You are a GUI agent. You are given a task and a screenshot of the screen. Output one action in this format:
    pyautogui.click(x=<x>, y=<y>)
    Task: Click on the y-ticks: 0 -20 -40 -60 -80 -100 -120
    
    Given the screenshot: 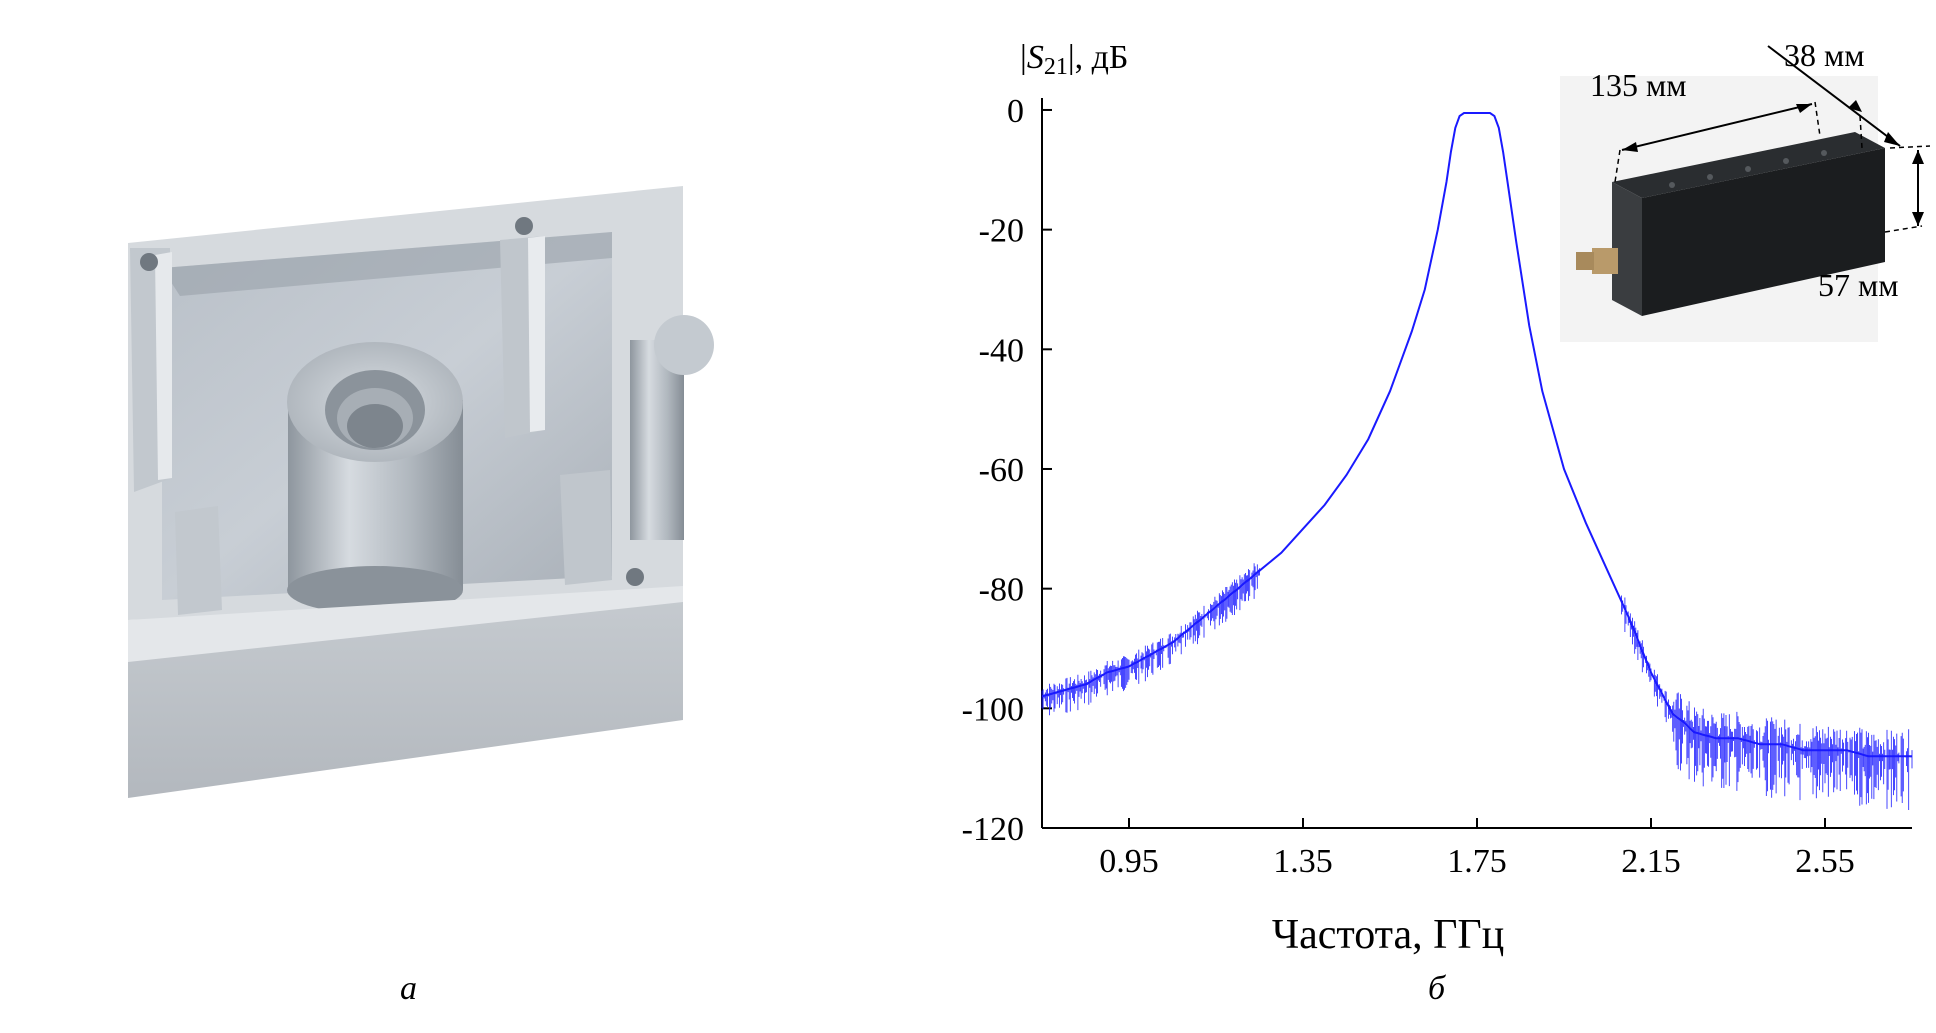 What is the action you would take?
    pyautogui.click(x=1007, y=470)
    